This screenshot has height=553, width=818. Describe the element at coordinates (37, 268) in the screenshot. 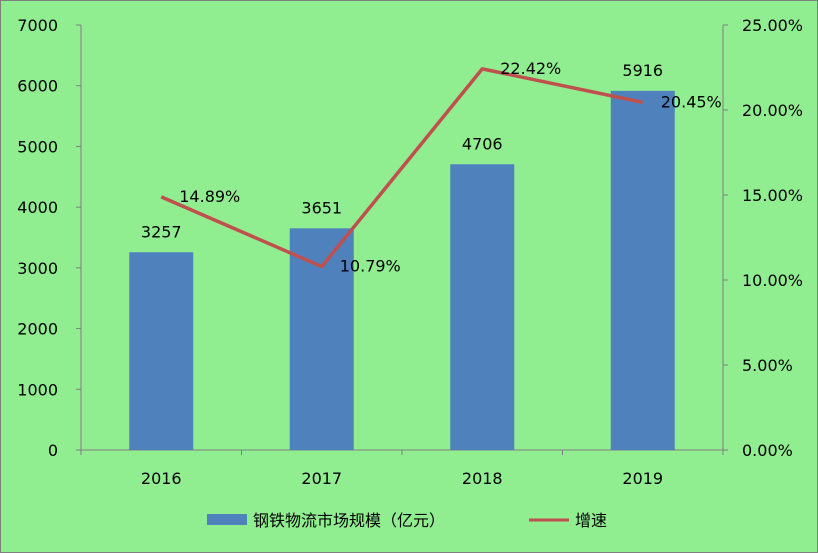

I see `y-left-tick-label: 3000` at that location.